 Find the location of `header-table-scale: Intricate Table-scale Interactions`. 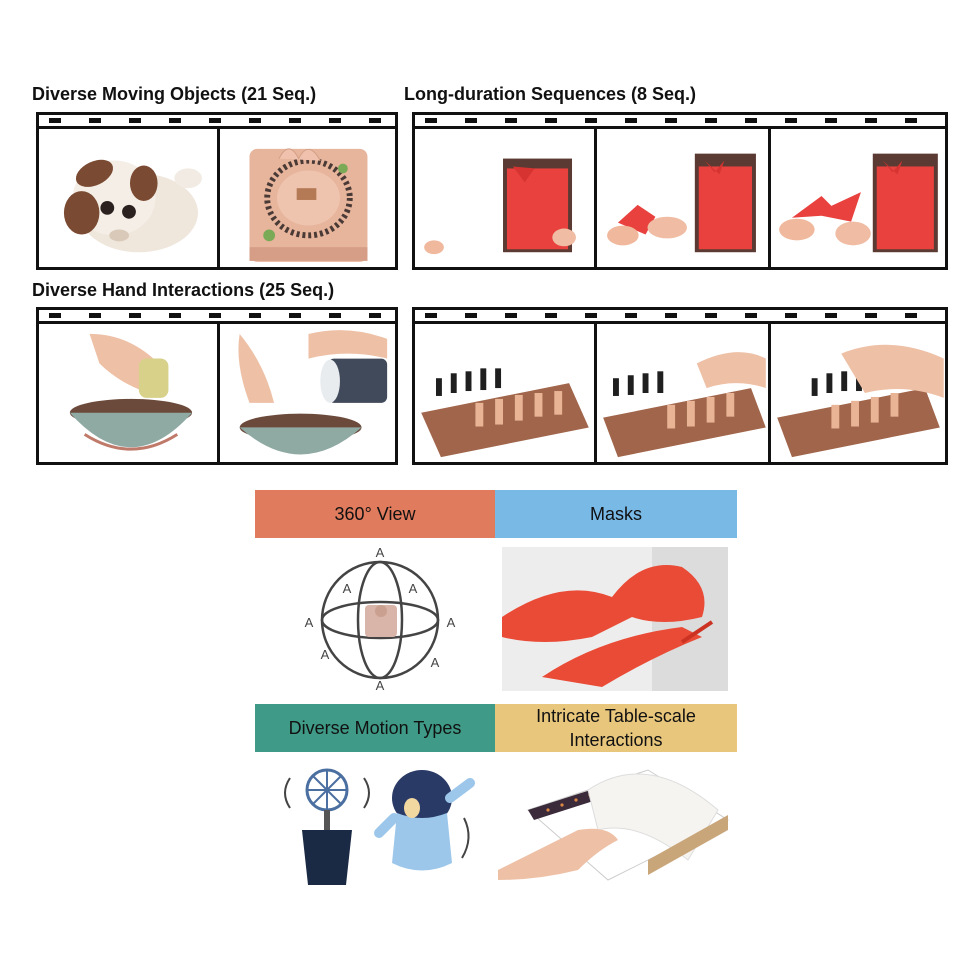

header-table-scale: Intricate Table-scale Interactions is located at coordinates (616, 728).